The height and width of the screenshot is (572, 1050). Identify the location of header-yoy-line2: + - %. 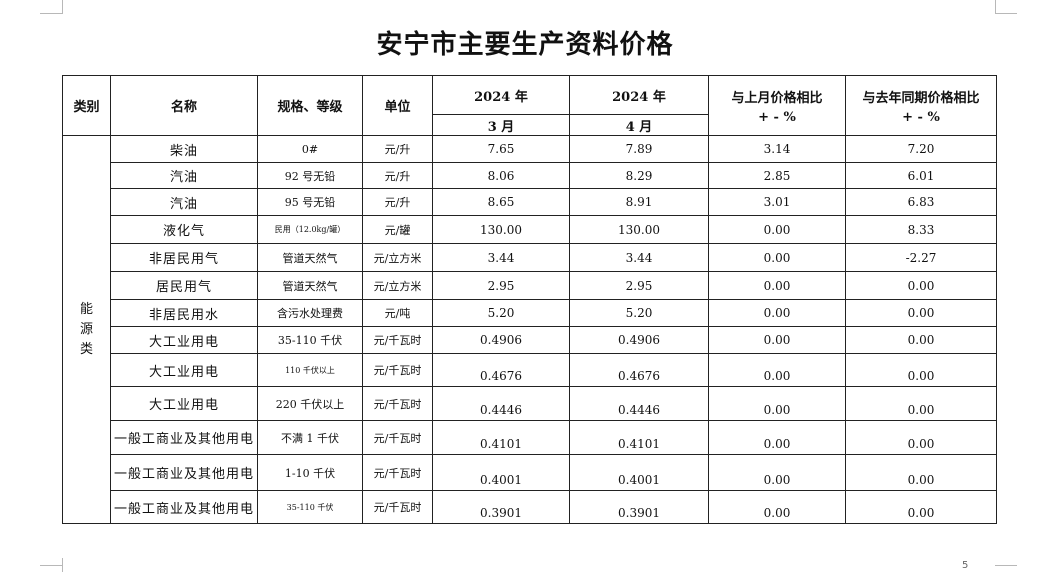
(921, 117).